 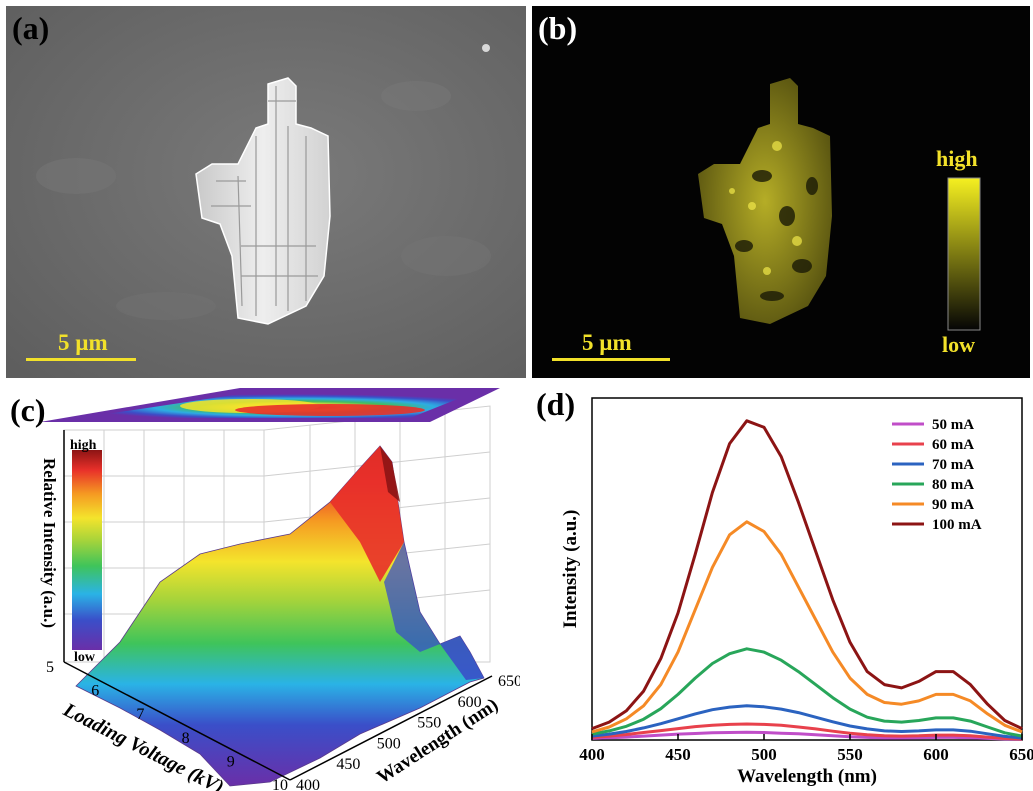 What do you see at coordinates (807, 776) in the screenshot?
I see `x-axis-title: Wavelength (nm)` at bounding box center [807, 776].